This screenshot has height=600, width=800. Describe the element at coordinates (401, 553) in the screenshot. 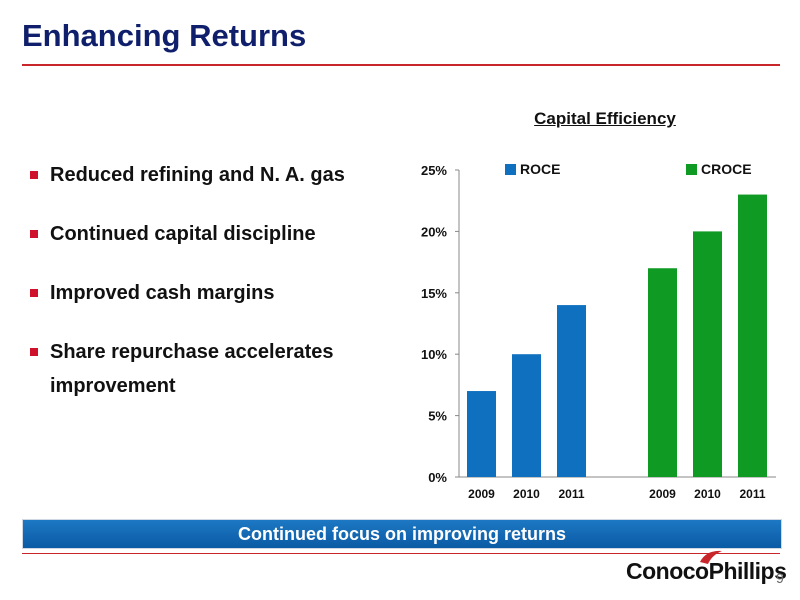

I see `footer-divider` at that location.